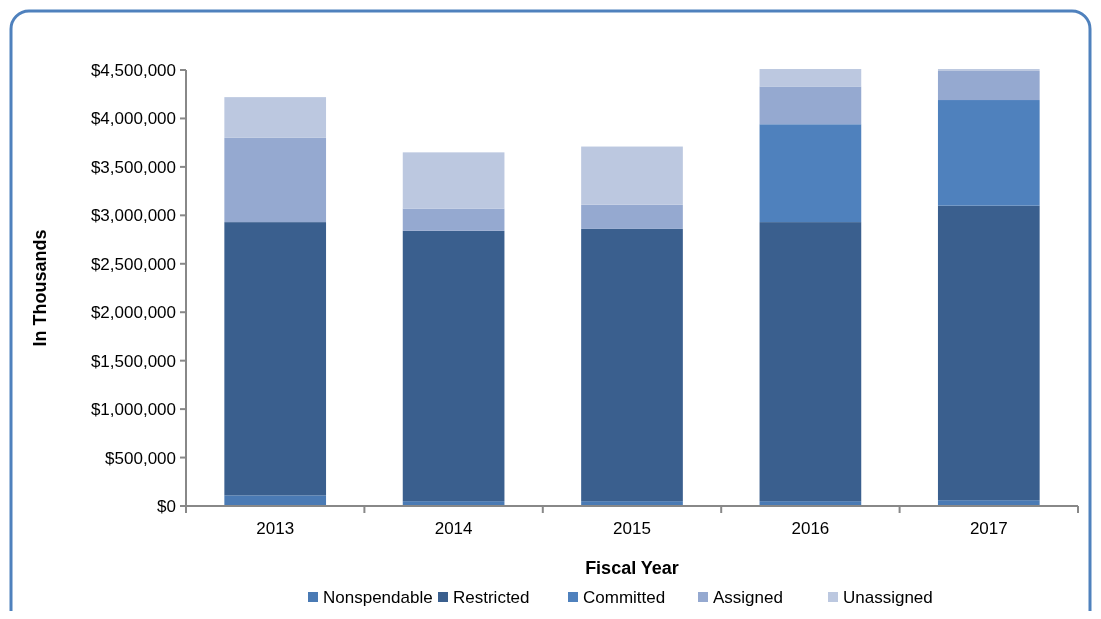  Describe the element at coordinates (810, 528) in the screenshot. I see `x-tick-label: 2016` at that location.